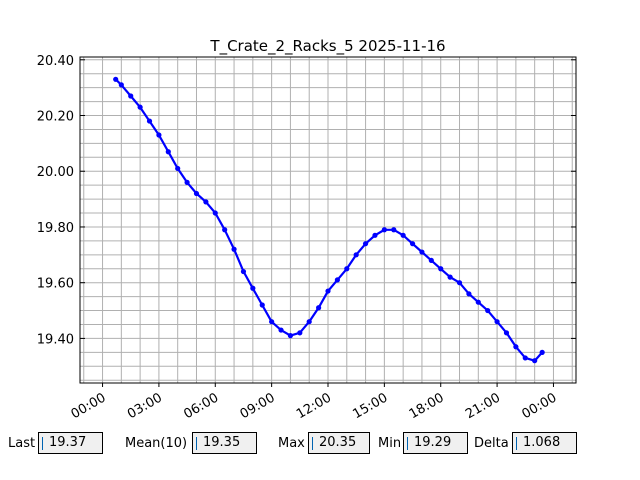 This screenshot has height=480, width=640. I want to click on delta-label: Delta, so click(491, 443).